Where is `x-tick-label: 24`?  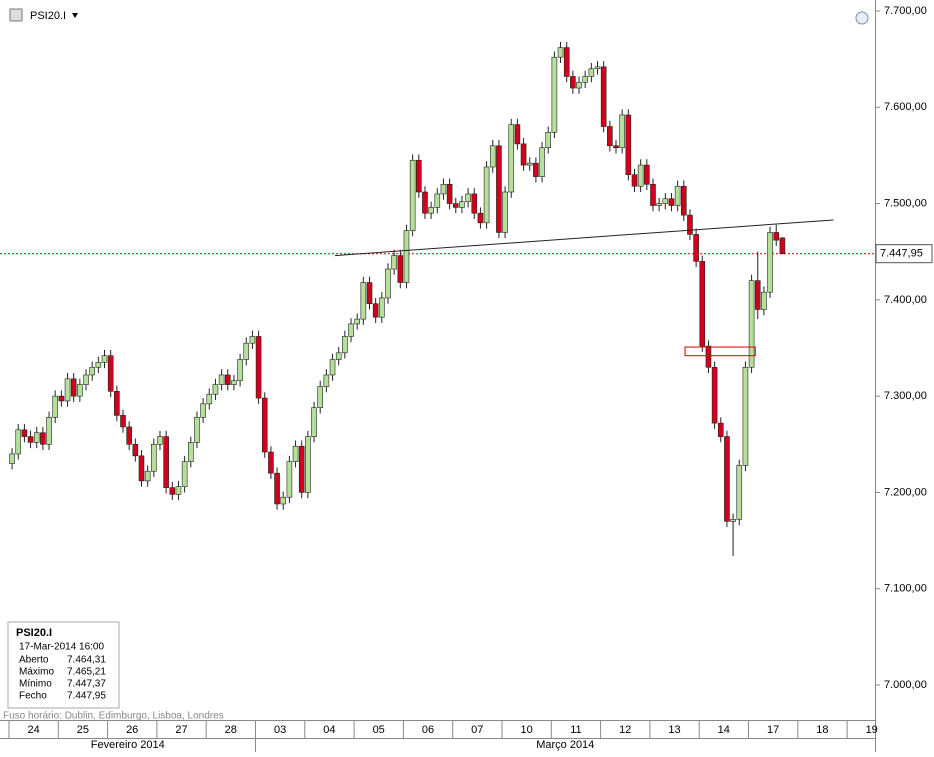 x-tick-label: 24 is located at coordinates (33, 730).